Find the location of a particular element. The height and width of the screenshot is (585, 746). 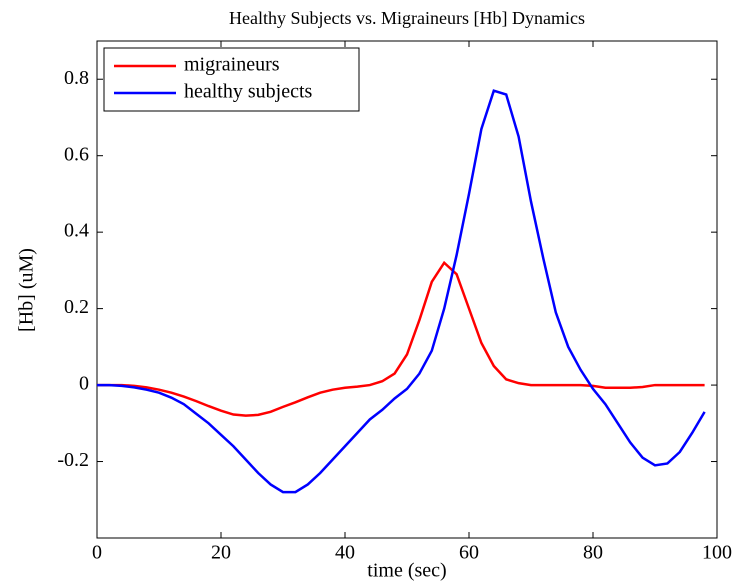

x-tick-label: 80 is located at coordinates (593, 553).